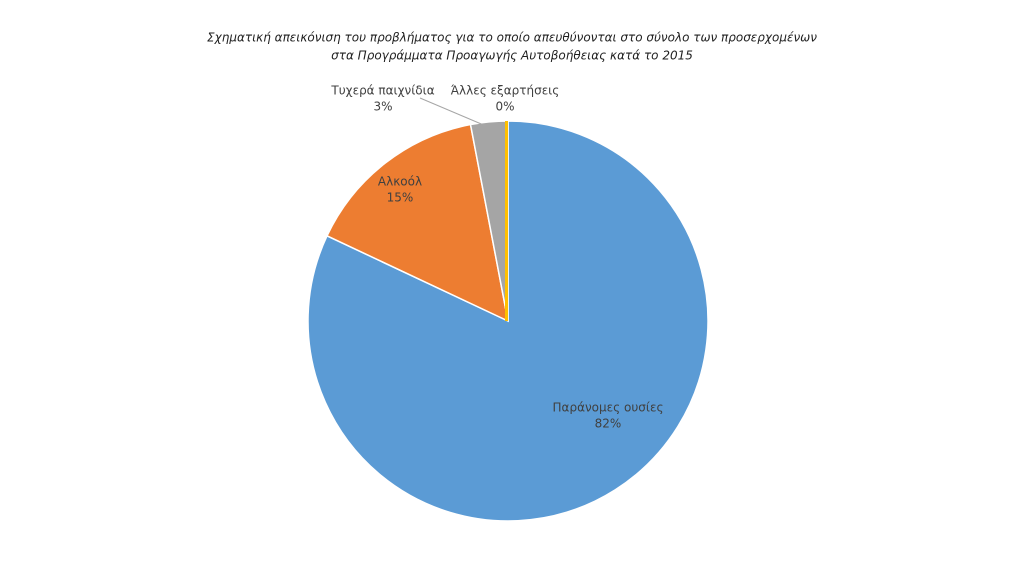 This screenshot has width=1024, height=576. Describe the element at coordinates (400, 198) in the screenshot. I see `slice-value-label: 15%` at that location.